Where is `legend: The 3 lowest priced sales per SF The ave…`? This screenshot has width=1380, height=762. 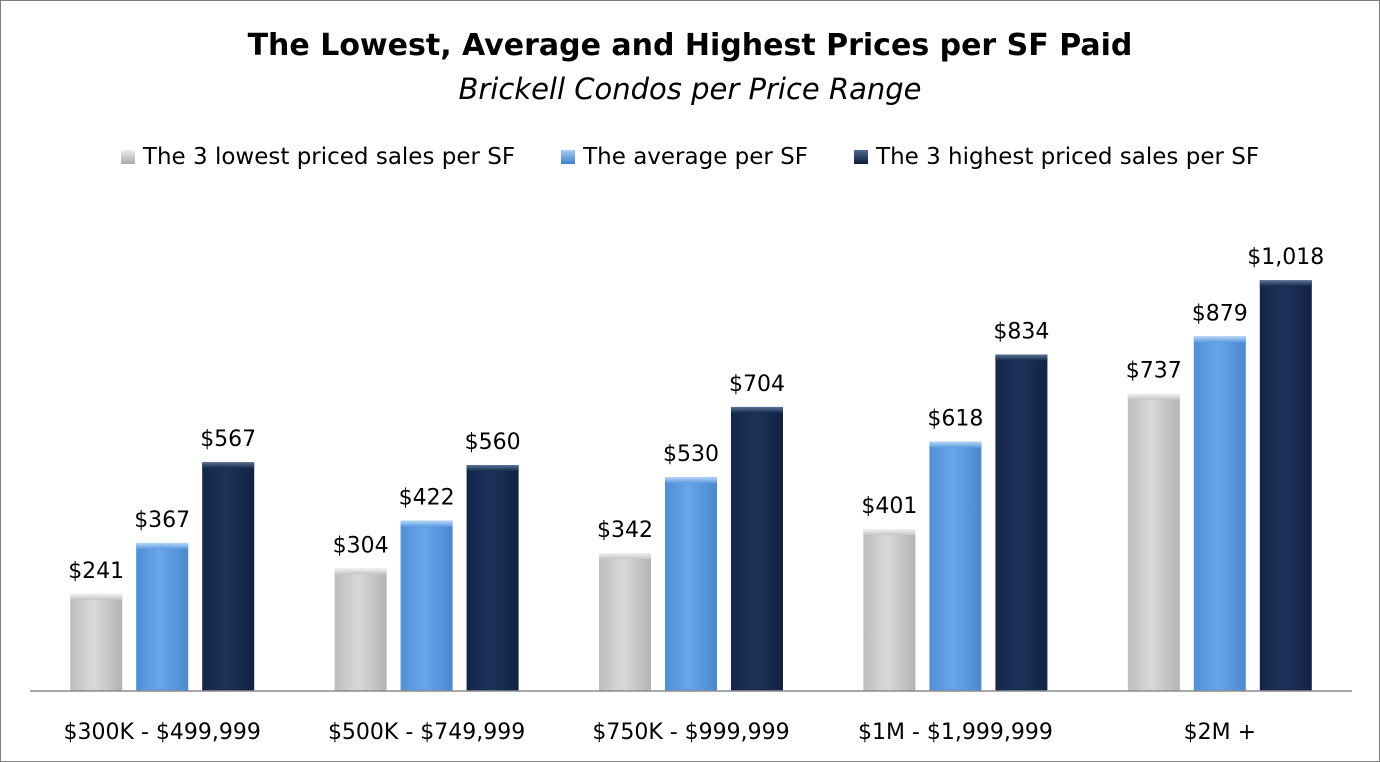
legend: The 3 lowest priced sales per SF The ave… is located at coordinates (690, 157).